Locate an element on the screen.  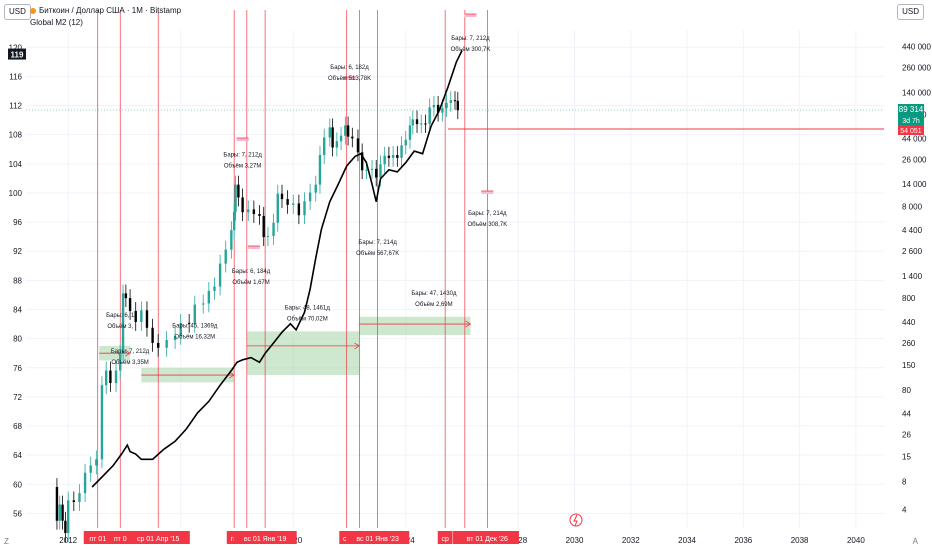
x-axis-tick: 2040 is located at coordinates (856, 540).